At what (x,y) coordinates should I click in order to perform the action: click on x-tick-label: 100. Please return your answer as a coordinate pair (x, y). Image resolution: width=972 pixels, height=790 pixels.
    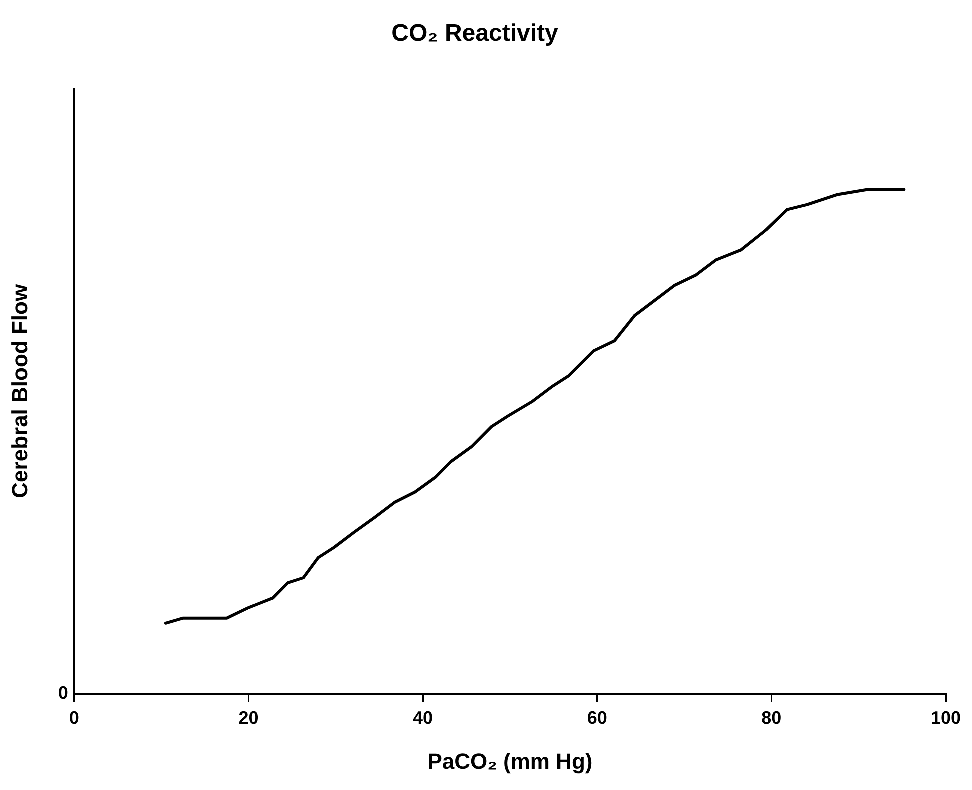
    Looking at the image, I should click on (946, 718).